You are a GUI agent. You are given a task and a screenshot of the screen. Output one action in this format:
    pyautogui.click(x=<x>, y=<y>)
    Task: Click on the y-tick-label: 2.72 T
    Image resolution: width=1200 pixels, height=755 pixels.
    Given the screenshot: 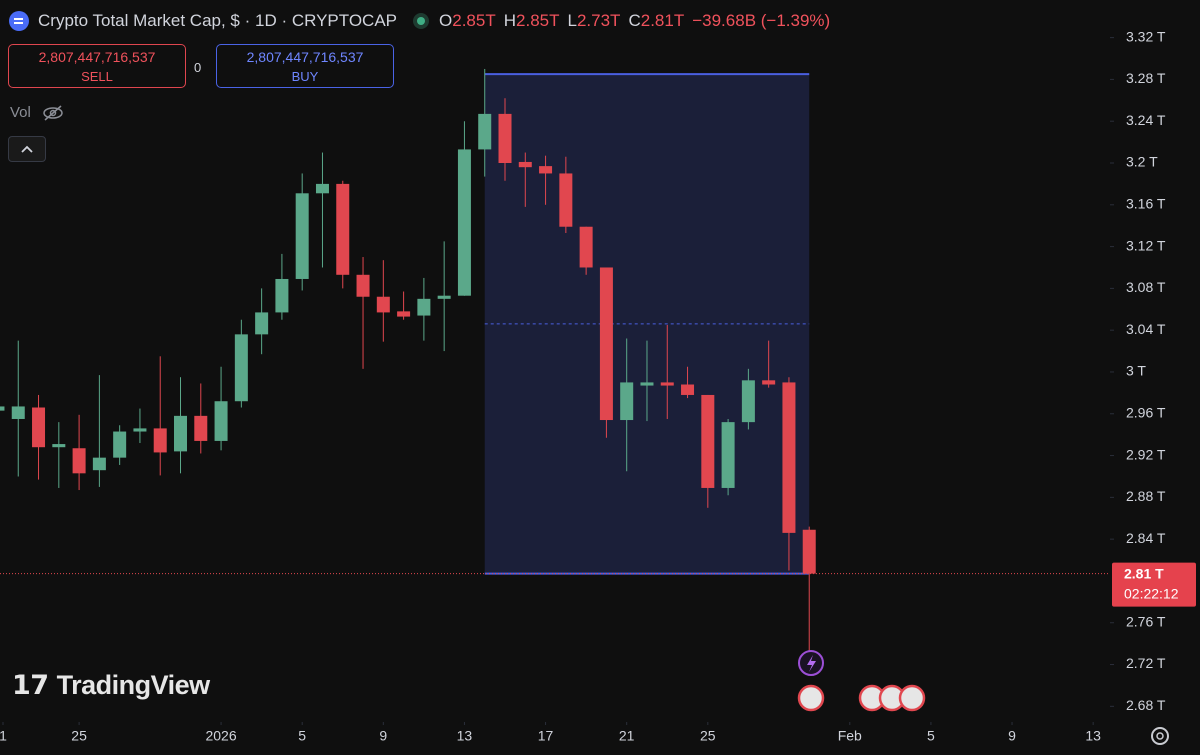 What is the action you would take?
    pyautogui.click(x=1146, y=663)
    